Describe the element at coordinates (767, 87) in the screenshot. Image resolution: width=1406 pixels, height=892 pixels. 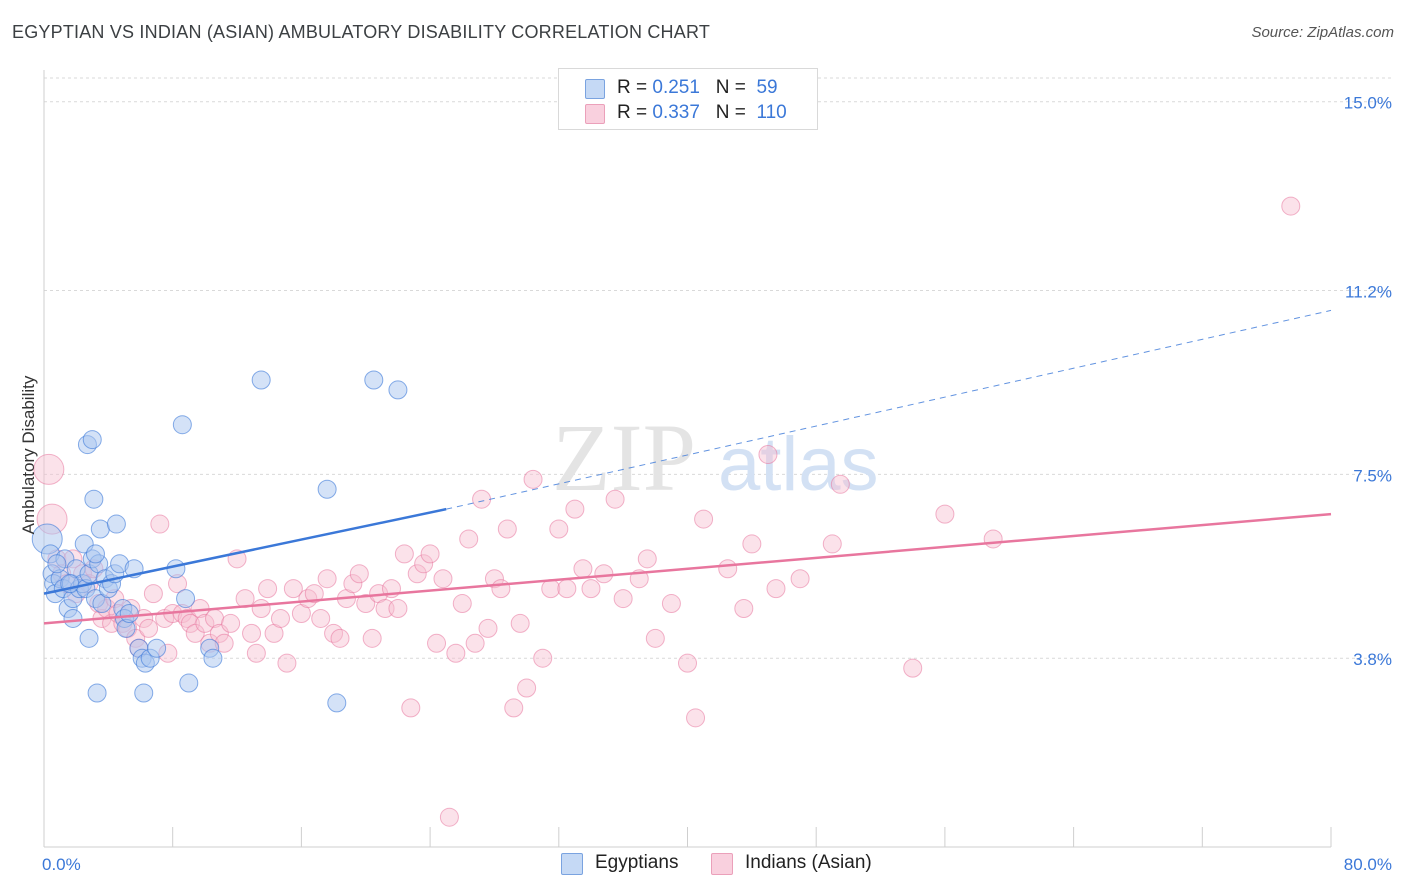
I see `legend-n-value: 59` at that location.